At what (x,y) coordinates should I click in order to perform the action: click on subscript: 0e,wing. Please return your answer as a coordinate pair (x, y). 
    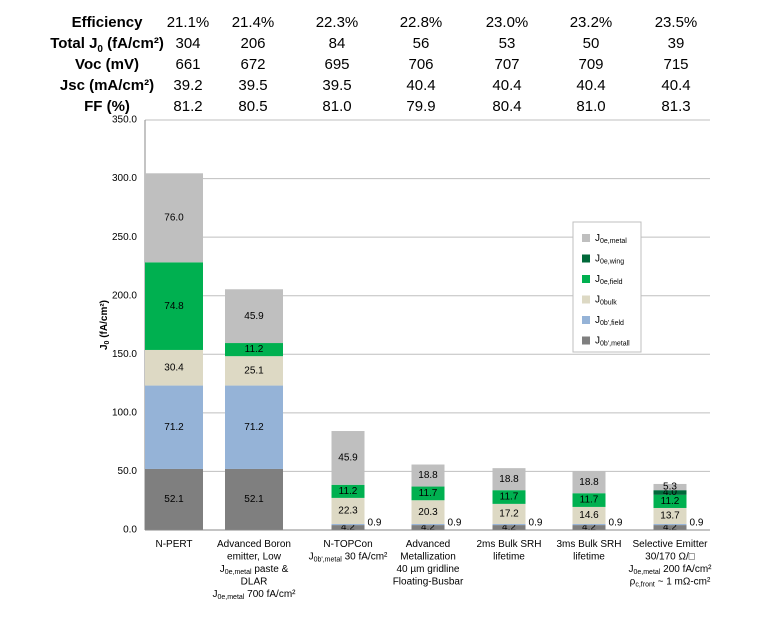
    Looking at the image, I should click on (612, 262).